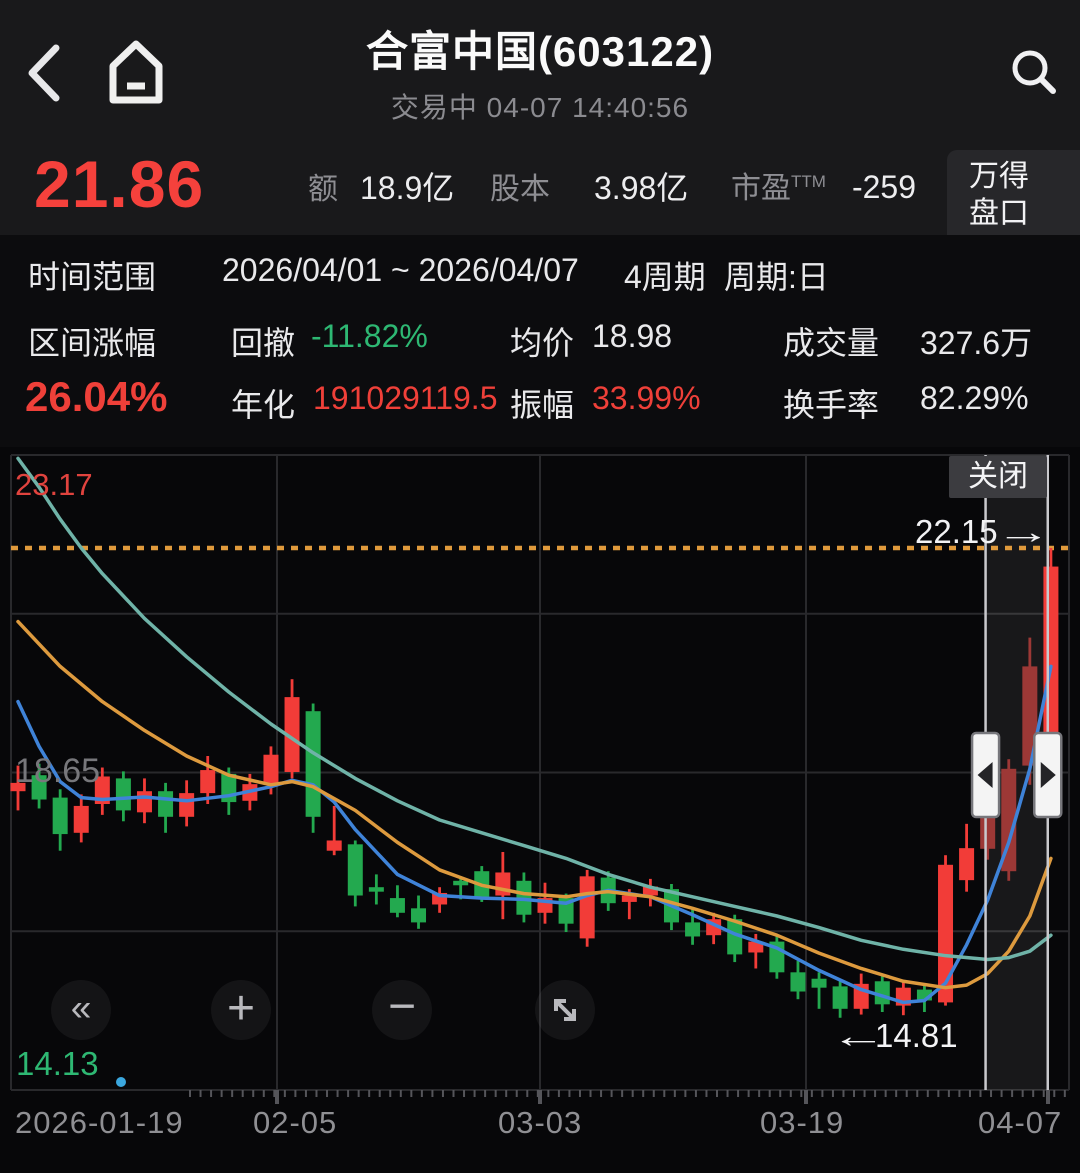  I want to click on selection-handle-left, so click(985, 775).